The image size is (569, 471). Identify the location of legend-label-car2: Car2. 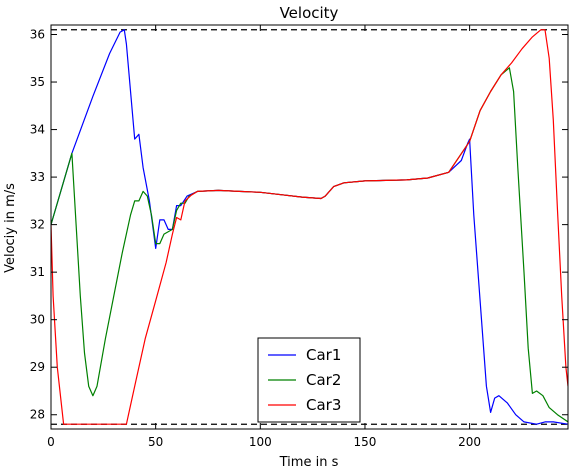
(323, 380).